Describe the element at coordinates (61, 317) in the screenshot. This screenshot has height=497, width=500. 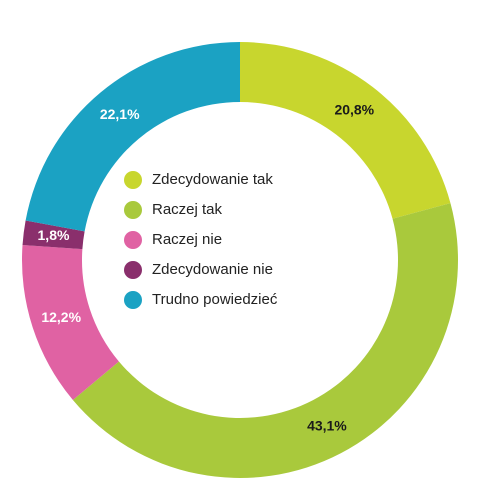
I see `value-label: 12,2%` at that location.